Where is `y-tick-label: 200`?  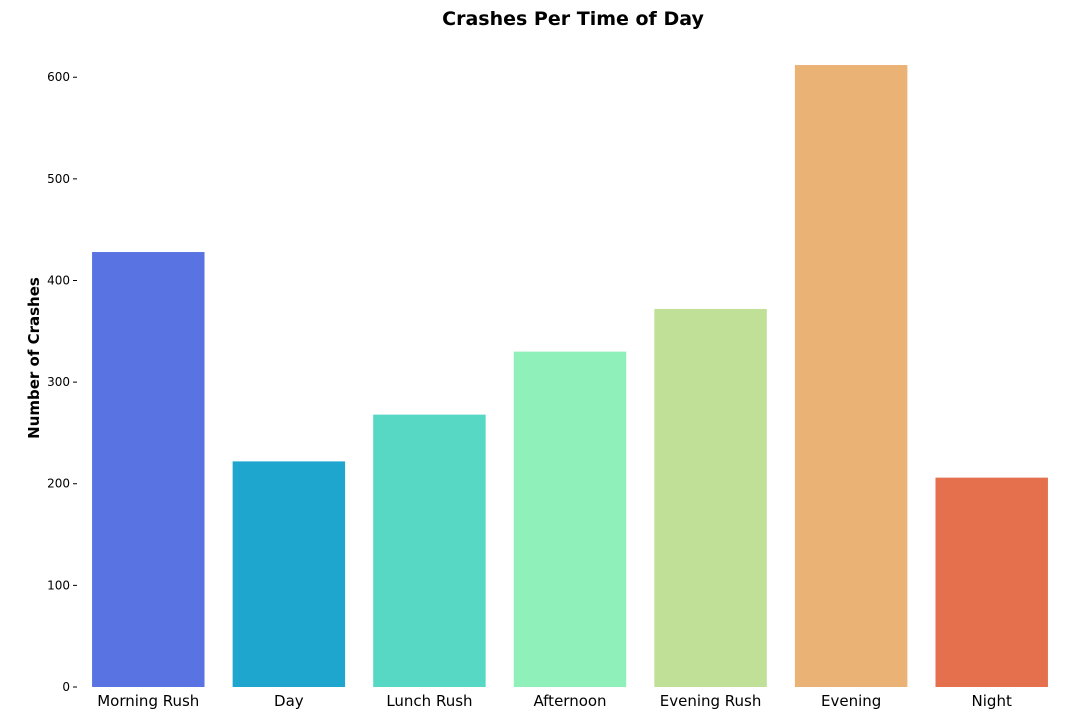 y-tick-label: 200 is located at coordinates (58, 484).